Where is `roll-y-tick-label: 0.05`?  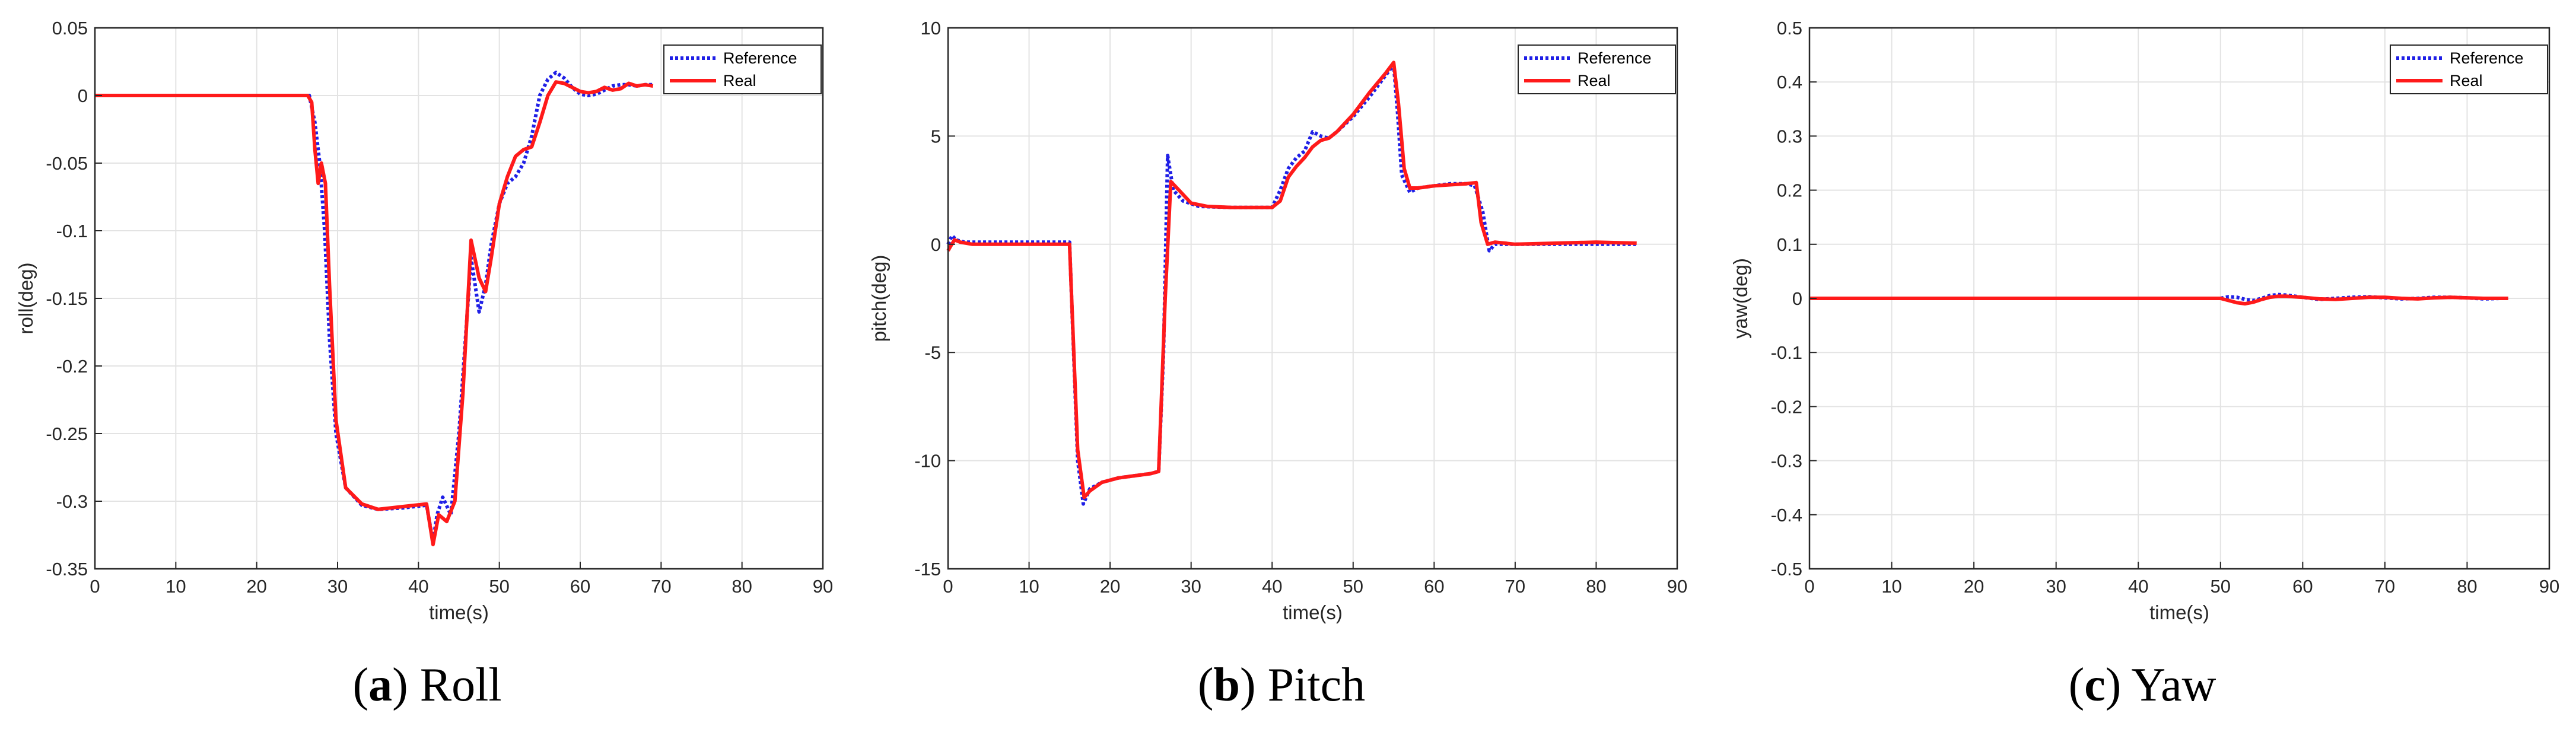 roll-y-tick-label: 0.05 is located at coordinates (70, 28).